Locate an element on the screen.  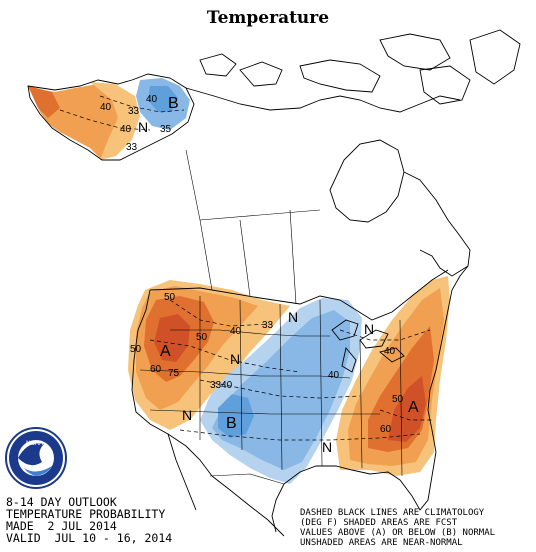
east-50-label: 50 is located at coordinates (398, 399).